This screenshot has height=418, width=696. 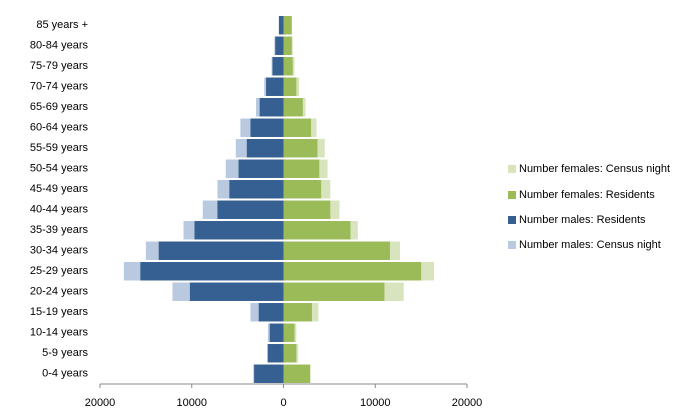 I want to click on y-tick-label: 50-54 years, so click(x=59, y=169).